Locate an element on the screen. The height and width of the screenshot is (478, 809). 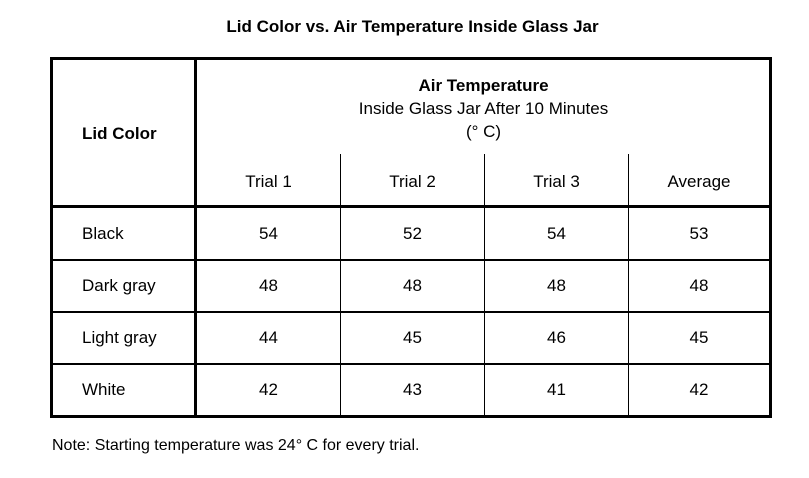
group-header-subtitle: Inside Glass Jar After 10 Minutes is located at coordinates (483, 108).